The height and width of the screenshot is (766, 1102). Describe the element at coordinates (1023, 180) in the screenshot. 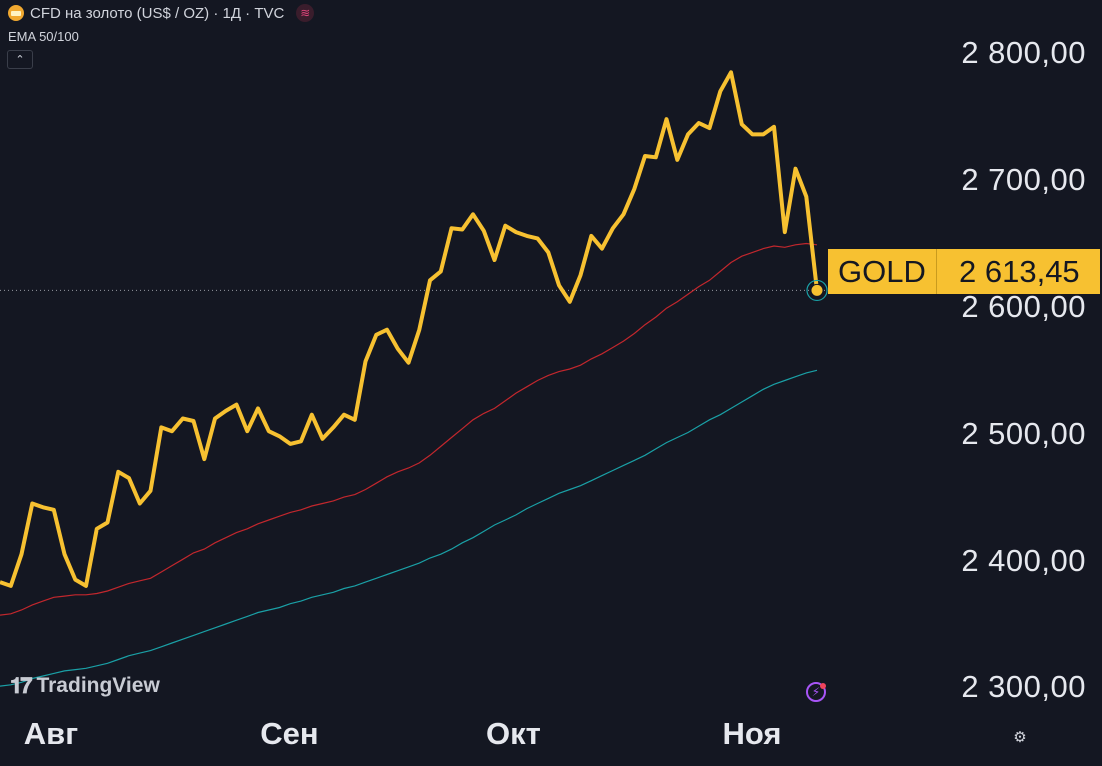

I see `price-axis-label: 2 700,00` at that location.